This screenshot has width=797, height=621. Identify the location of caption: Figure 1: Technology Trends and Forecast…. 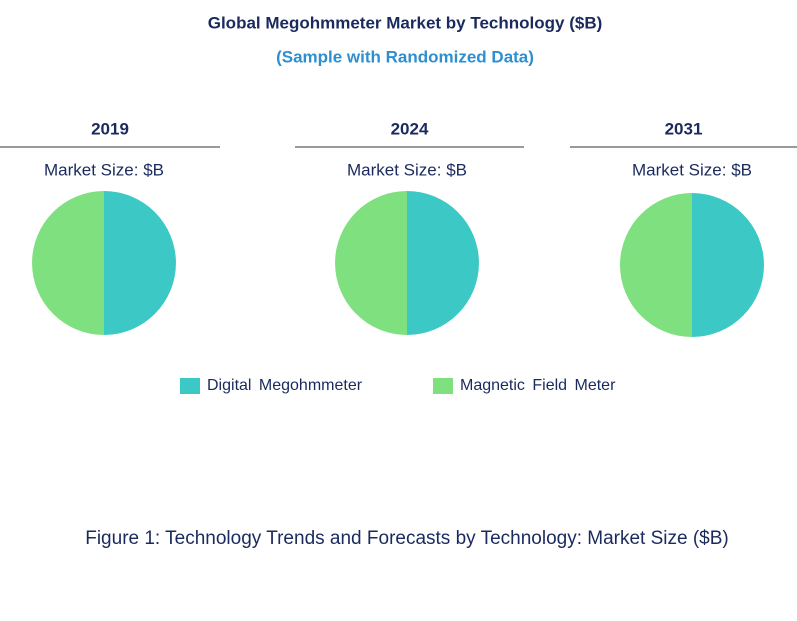
(407, 538).